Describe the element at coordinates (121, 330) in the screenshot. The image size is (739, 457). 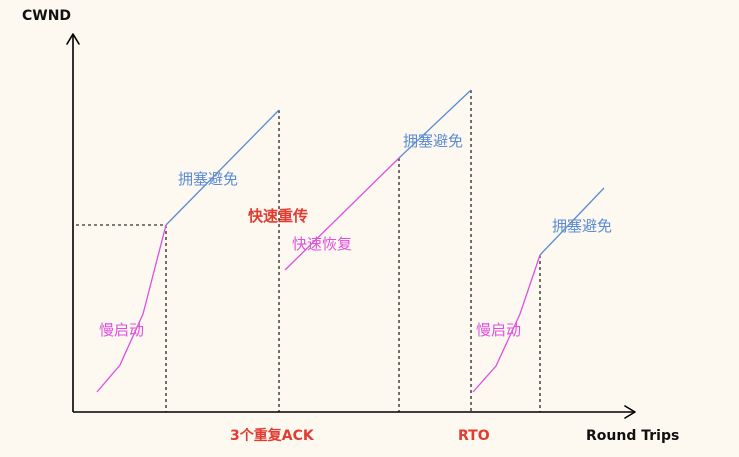
I see `label-slow-start-1: 慢启动` at that location.